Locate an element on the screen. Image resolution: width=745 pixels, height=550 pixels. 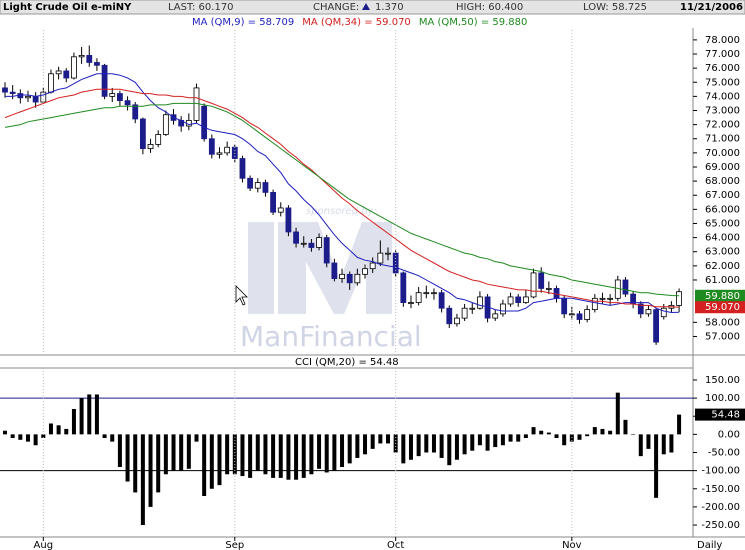
legend-entry: MA (QM,9) = 58.709 is located at coordinates (243, 22).